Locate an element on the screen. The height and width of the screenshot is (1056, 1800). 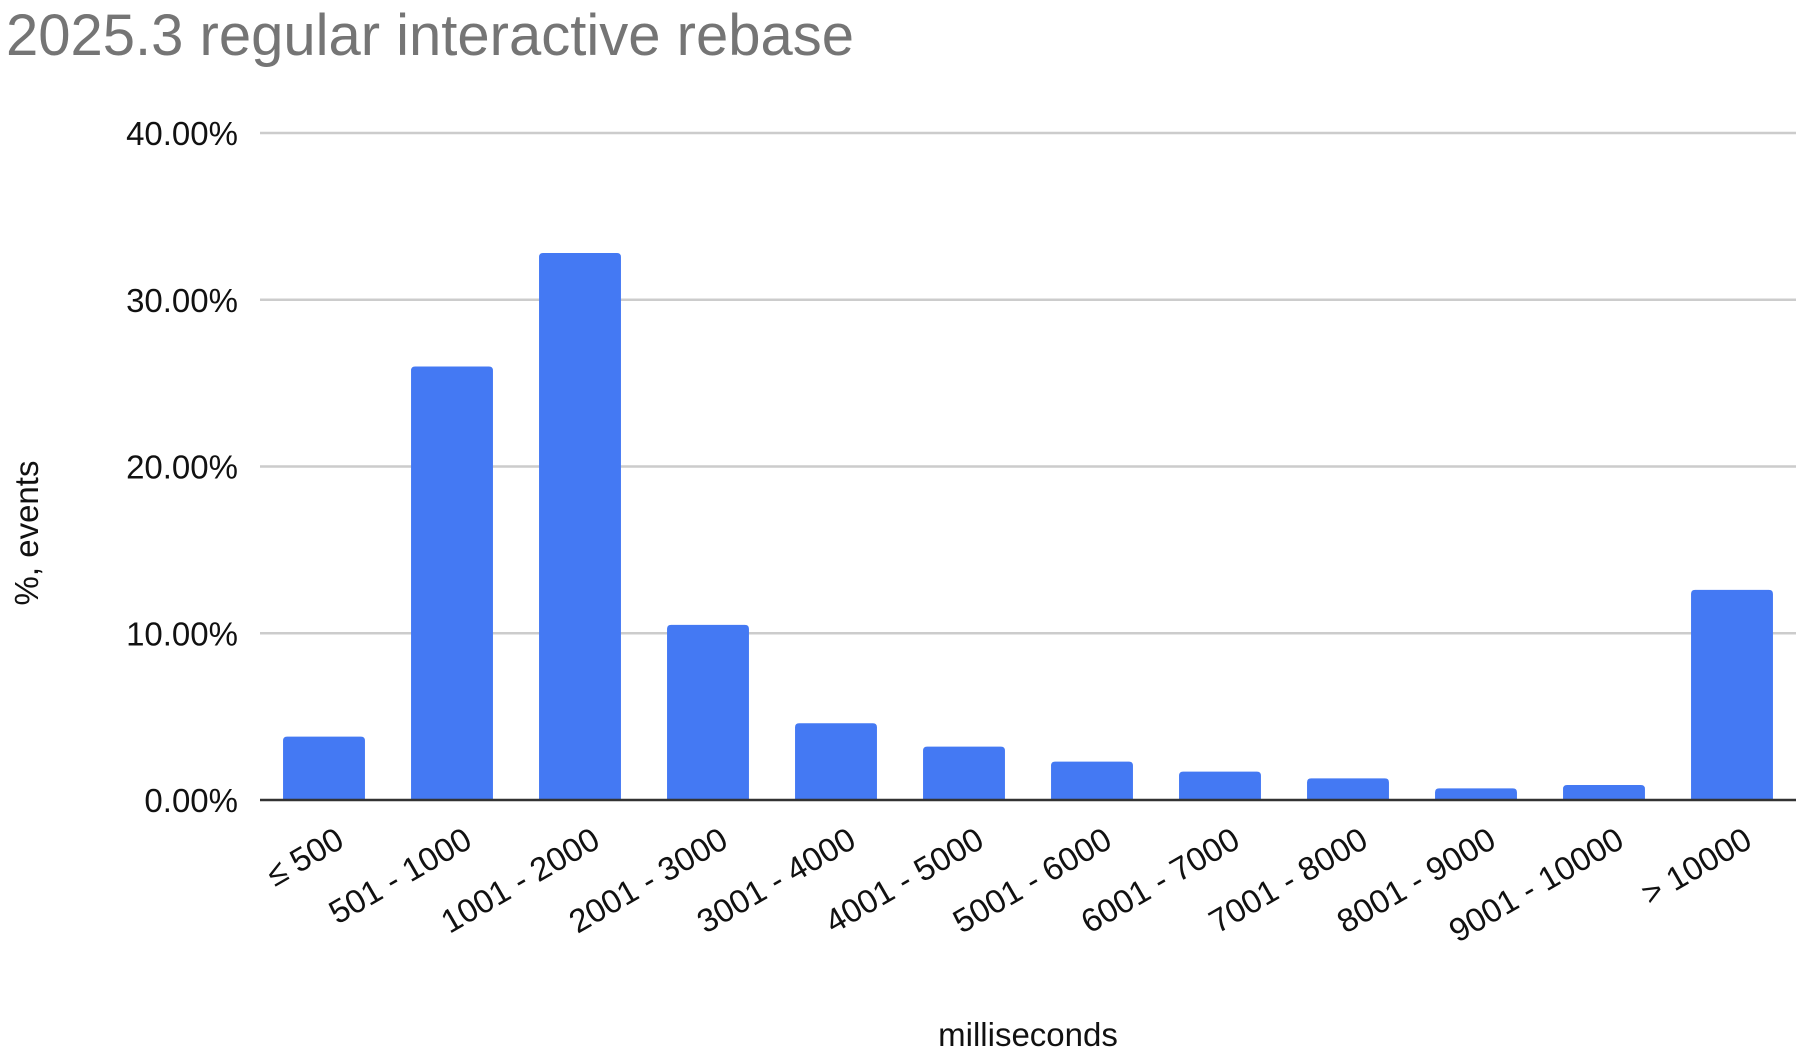
y-tick-label: 20.00% is located at coordinates (182, 467).